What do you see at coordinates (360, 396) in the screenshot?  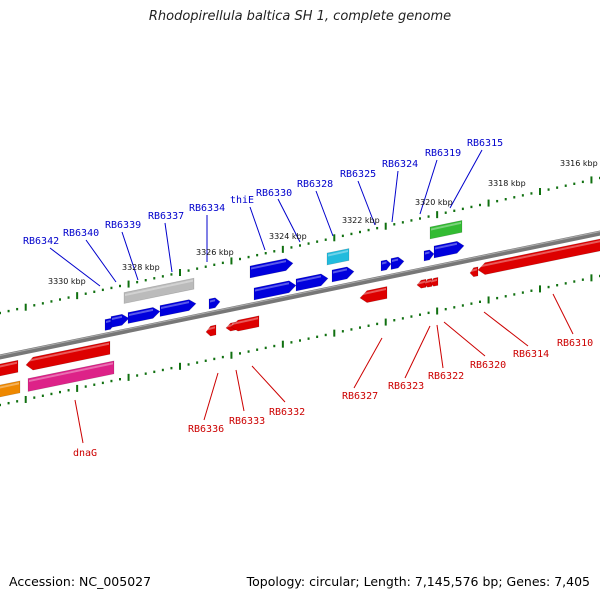 I see `gene-label-bottom: RB6327` at bounding box center [360, 396].